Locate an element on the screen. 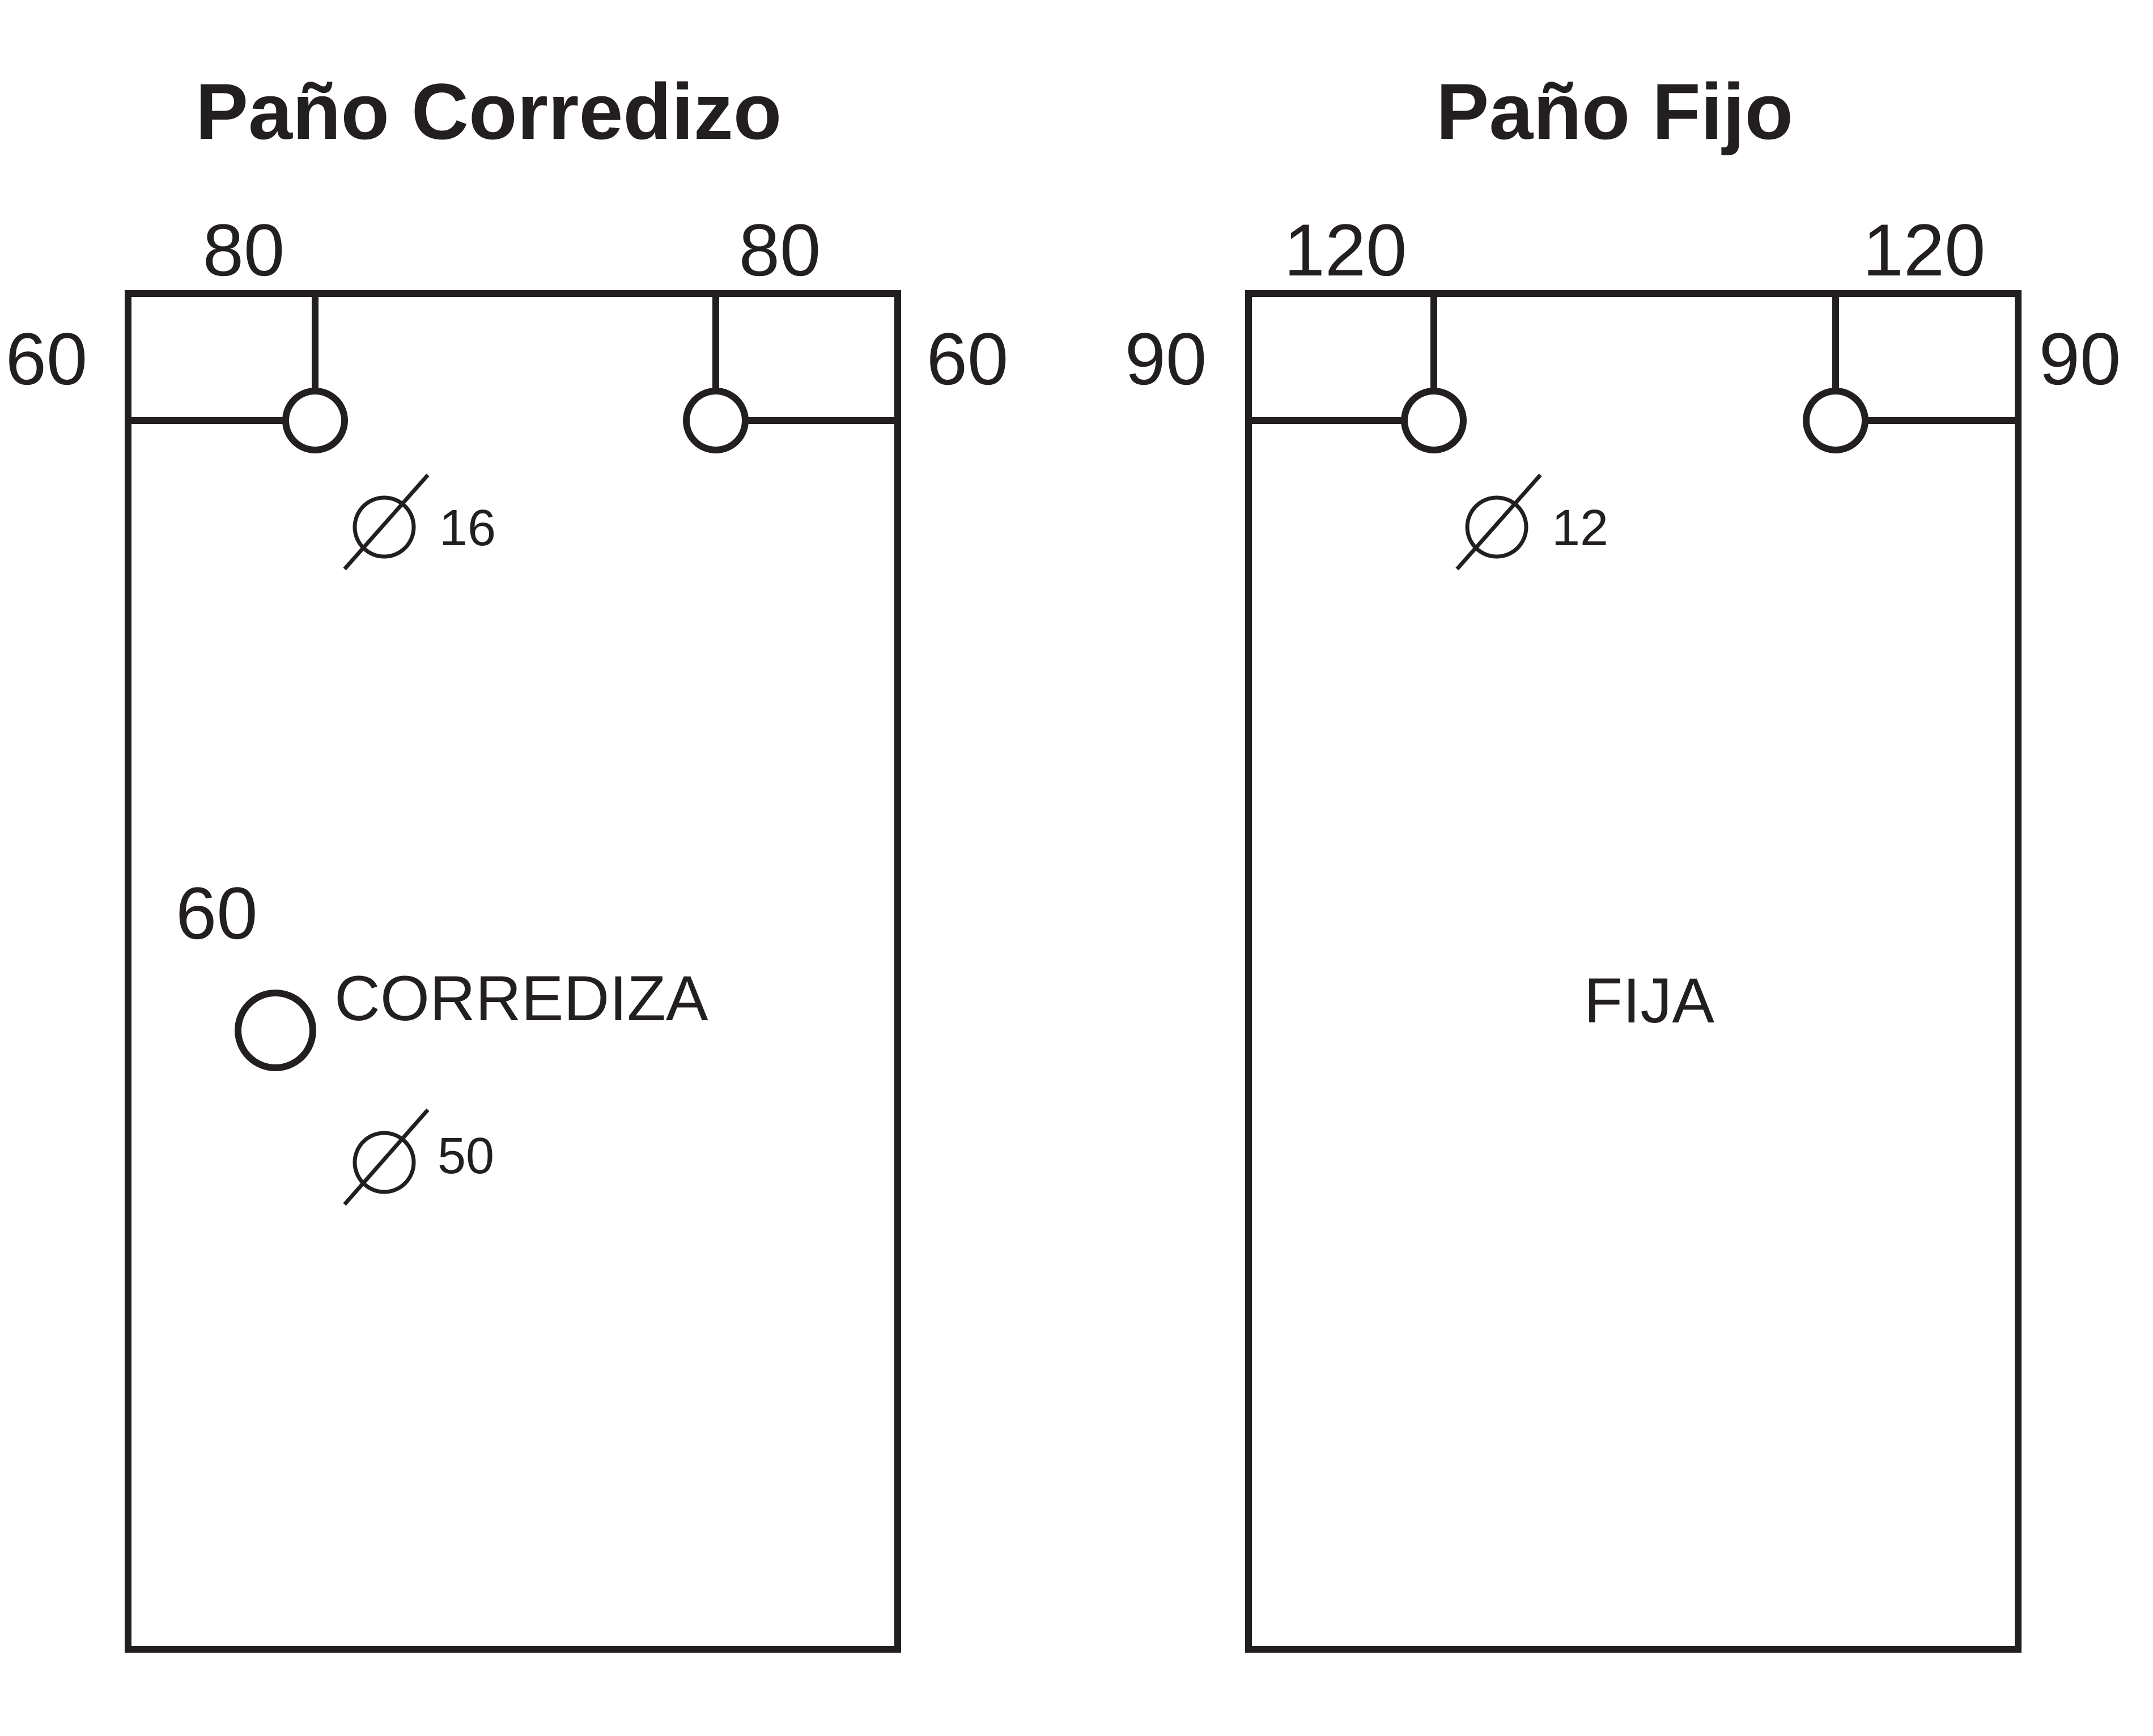  fixed-right-hole is located at coordinates (1836, 421).